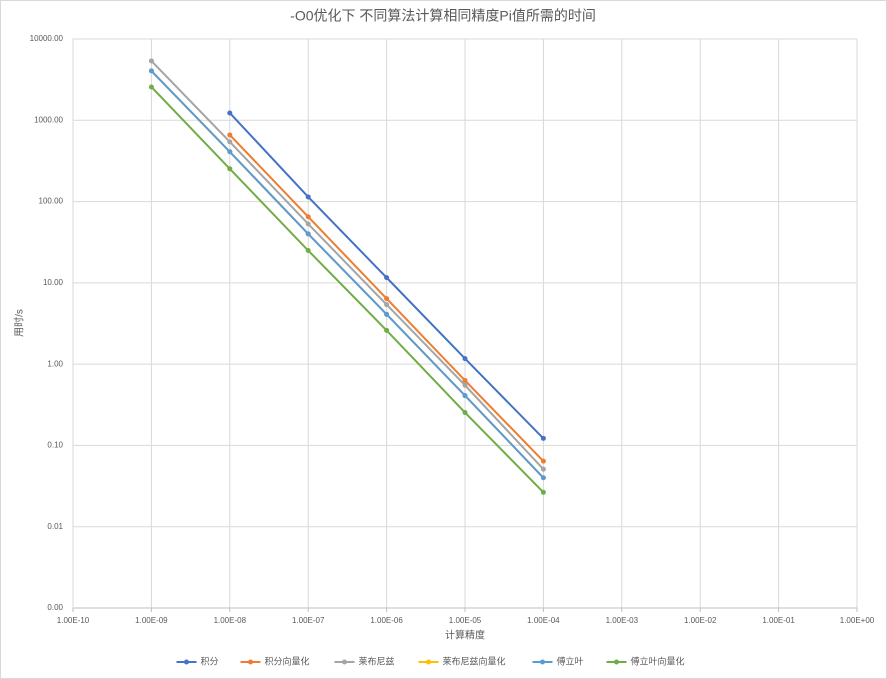  Describe the element at coordinates (73, 620) in the screenshot. I see `x-tick-label: 1.00E-10` at that location.